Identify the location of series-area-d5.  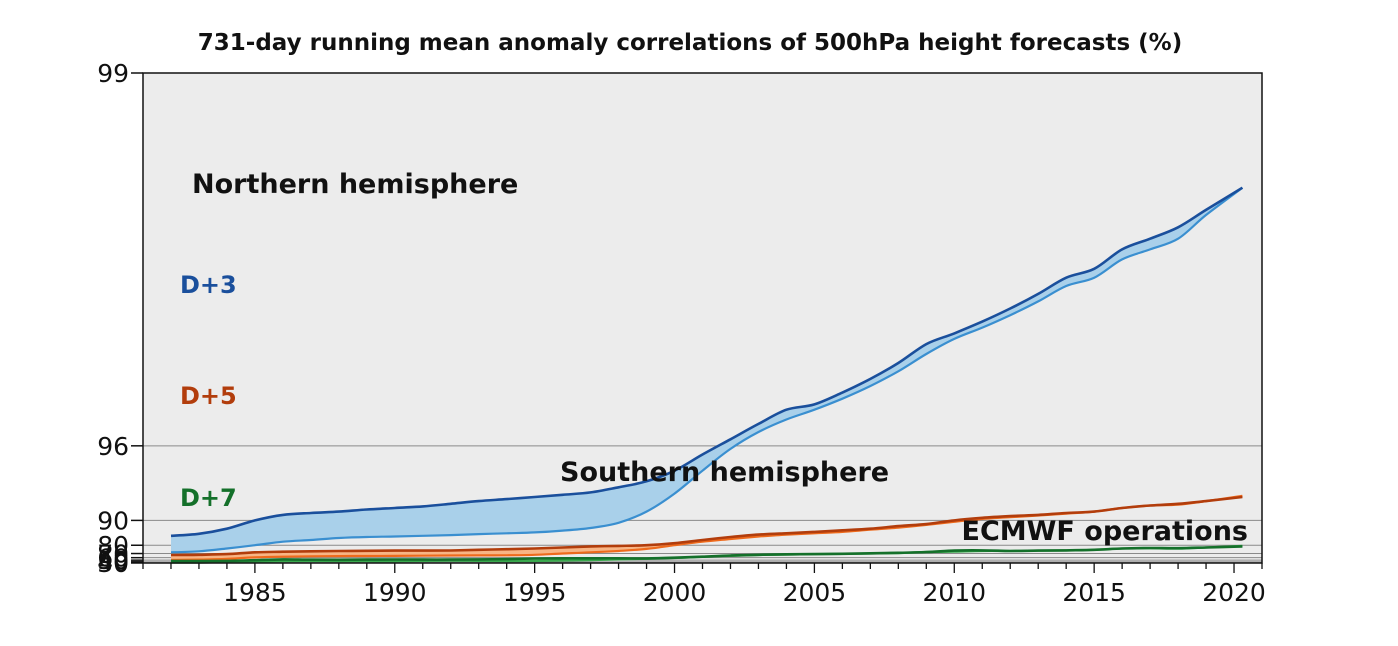
(707, 527).